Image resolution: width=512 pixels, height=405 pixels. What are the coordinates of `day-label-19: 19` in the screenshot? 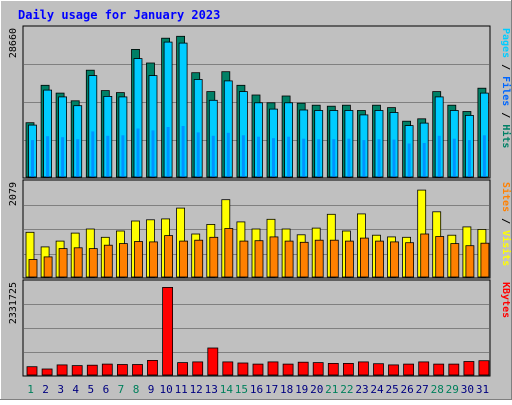 It's located at (301, 389).